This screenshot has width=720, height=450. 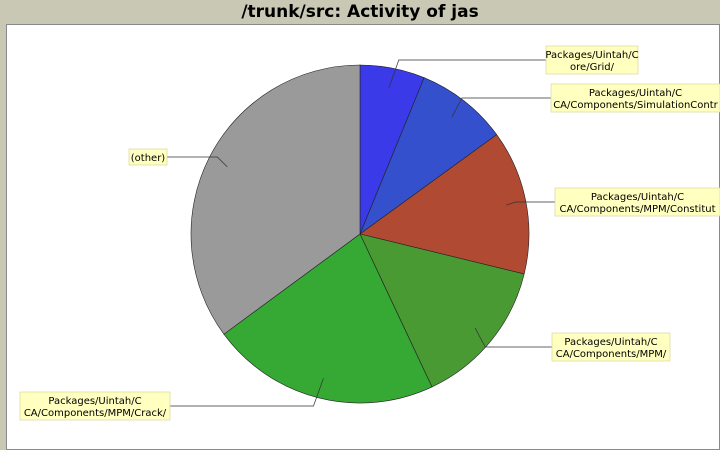 What do you see at coordinates (635, 93) in the screenshot?
I see `slice-label-1-line-0: Packages/Uintah/C` at bounding box center [635, 93].